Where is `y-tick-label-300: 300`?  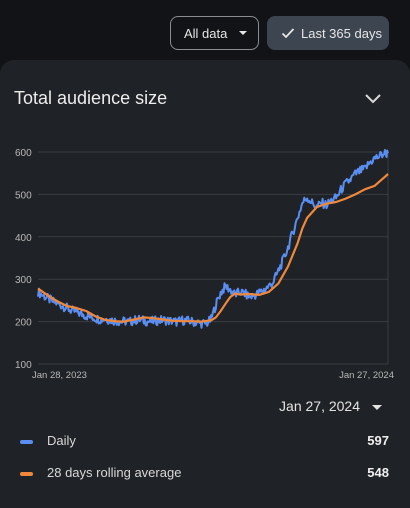
y-tick-label-300: 300 is located at coordinates (23, 280).